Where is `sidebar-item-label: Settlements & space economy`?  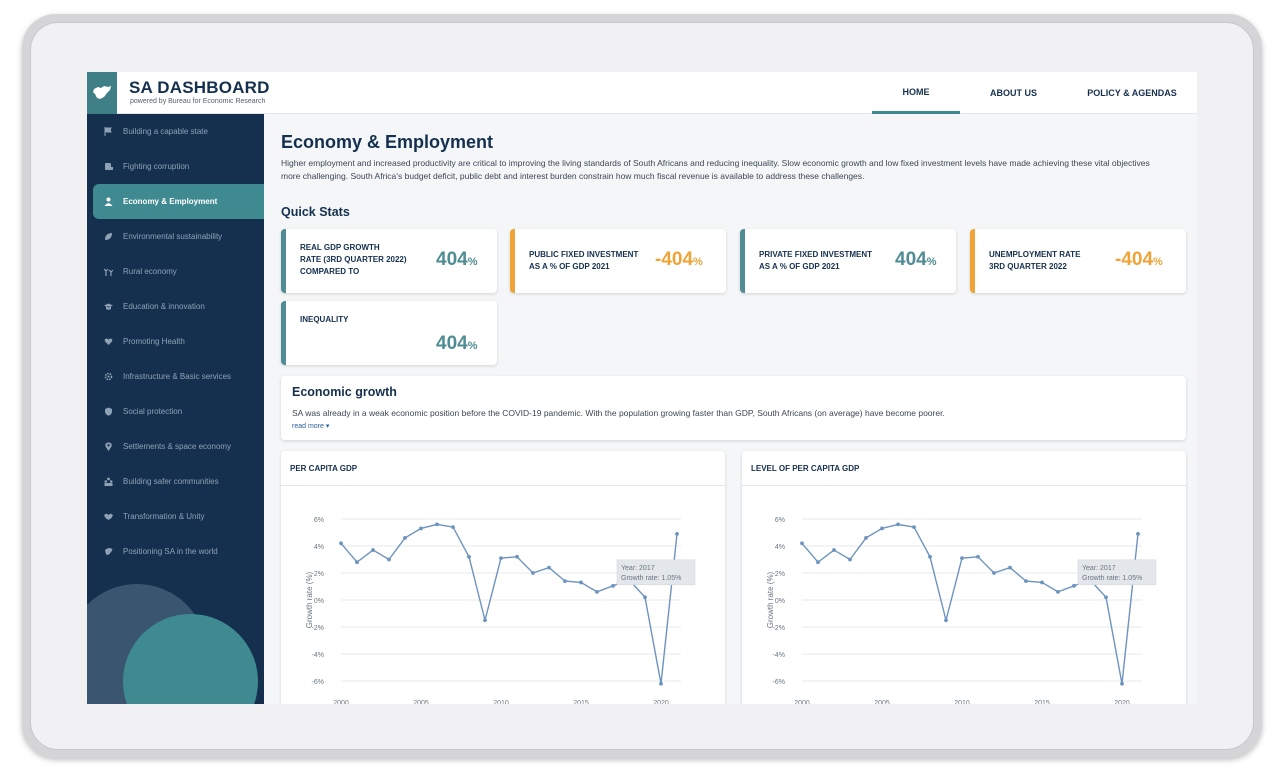 sidebar-item-label: Settlements & space economy is located at coordinates (177, 446).